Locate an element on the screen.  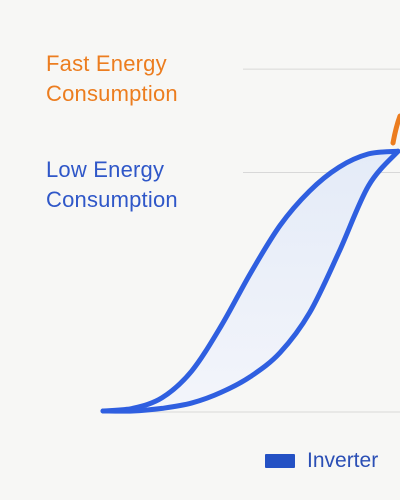
fast-energy-label-line2: Consumption is located at coordinates (112, 93).